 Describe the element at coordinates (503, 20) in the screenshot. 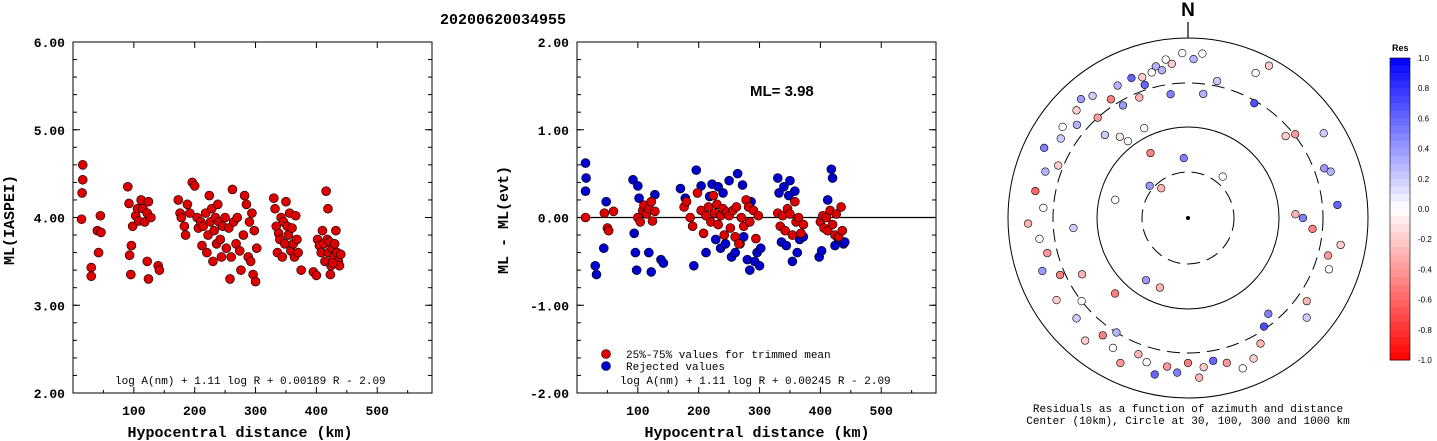

I see `figure-title: 20200620034955` at that location.